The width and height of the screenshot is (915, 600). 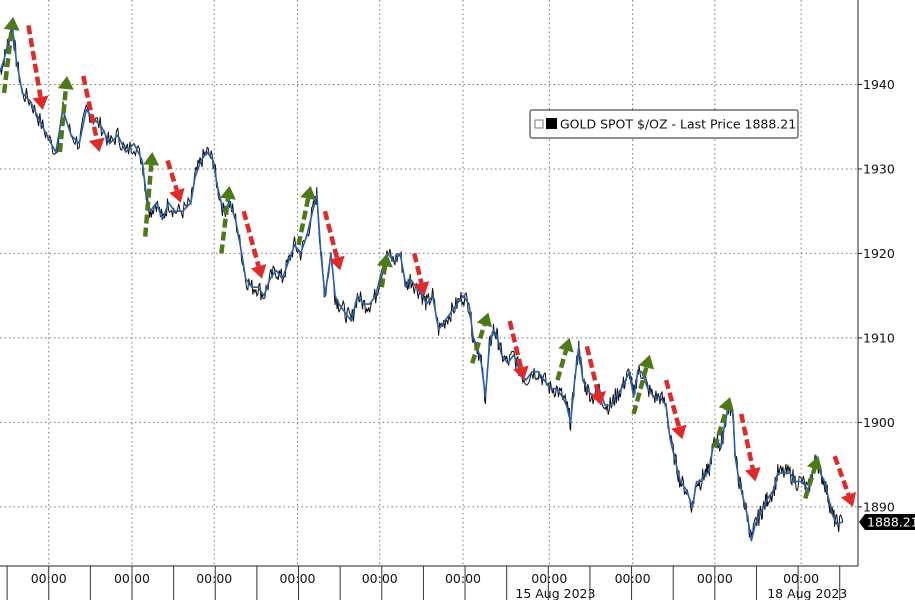 I want to click on y-tick-label: 1920, so click(x=879, y=253).